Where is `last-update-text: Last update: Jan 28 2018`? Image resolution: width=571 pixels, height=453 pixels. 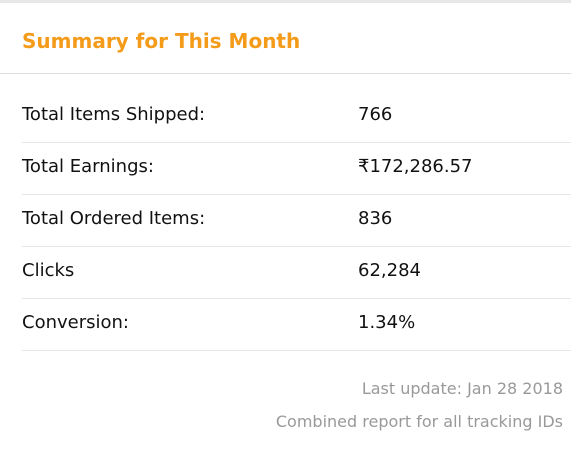 last-update-text: Last update: Jan 28 2018 is located at coordinates (462, 388).